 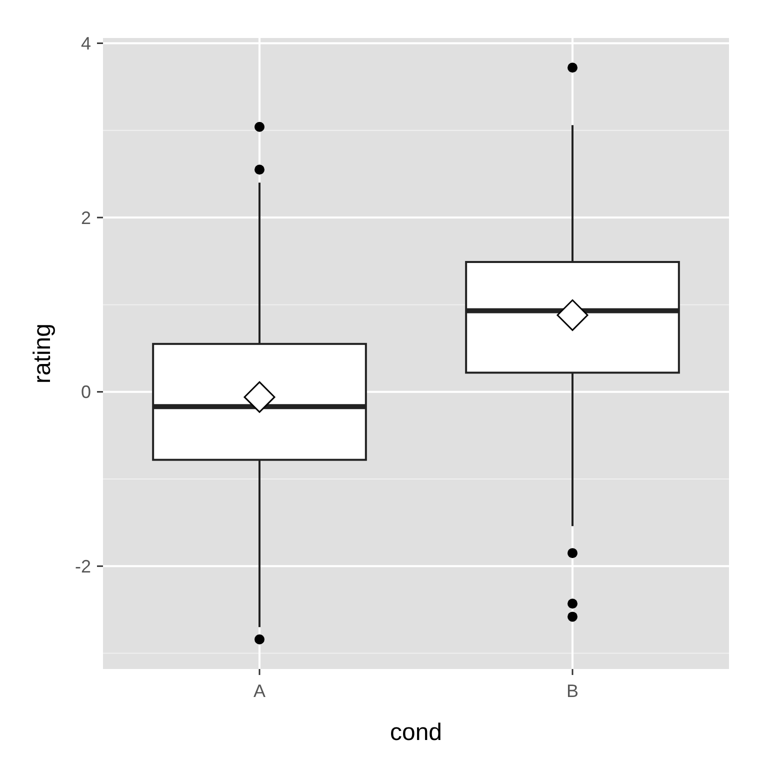 What do you see at coordinates (85, 218) in the screenshot?
I see `y-tick-label: 2` at bounding box center [85, 218].